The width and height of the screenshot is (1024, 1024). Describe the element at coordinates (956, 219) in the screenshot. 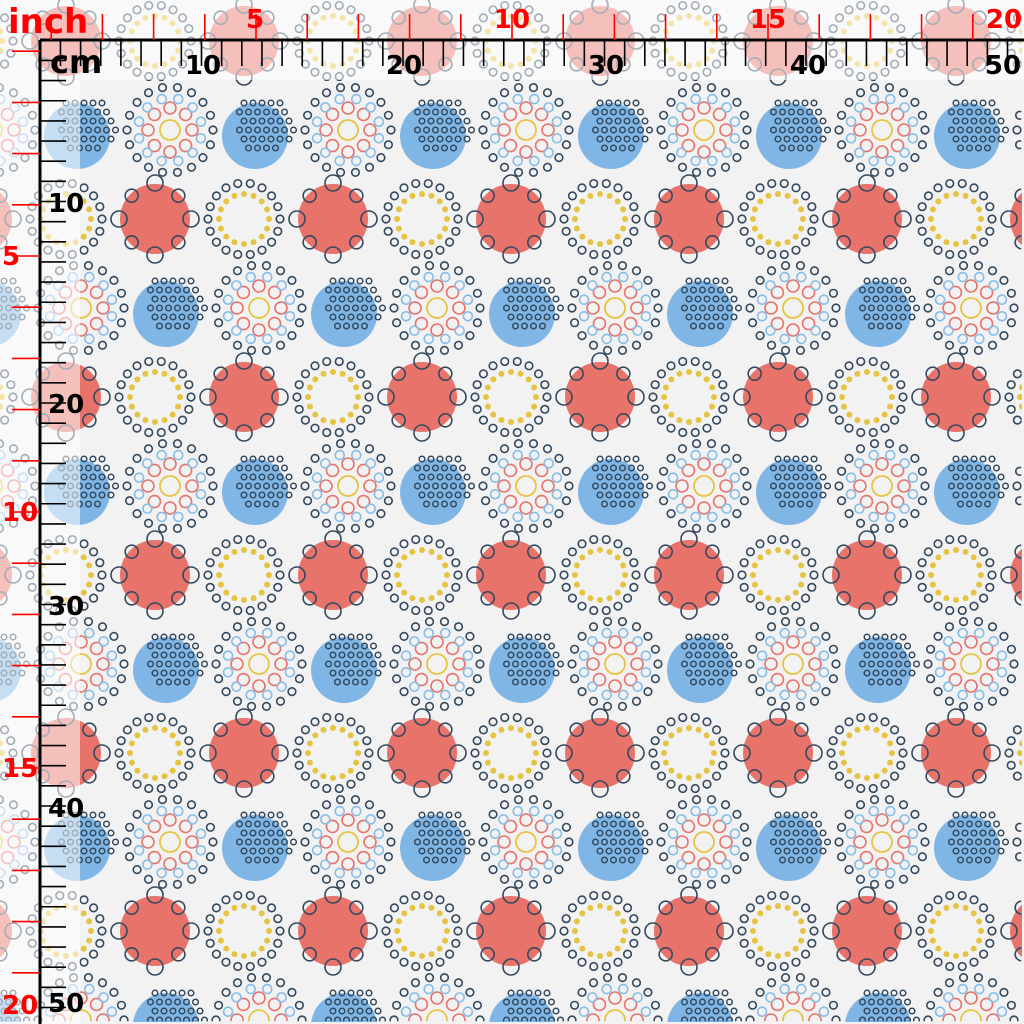

I see `yellow-ring-motif` at that location.